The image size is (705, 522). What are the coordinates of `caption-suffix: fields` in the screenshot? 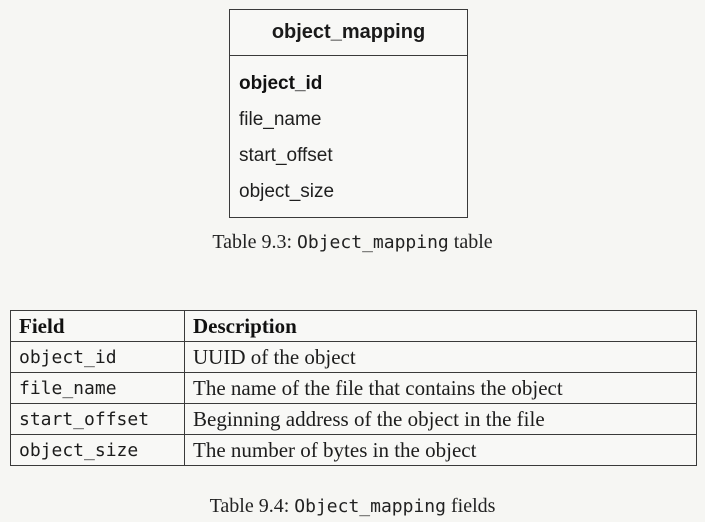 It's located at (470, 506).